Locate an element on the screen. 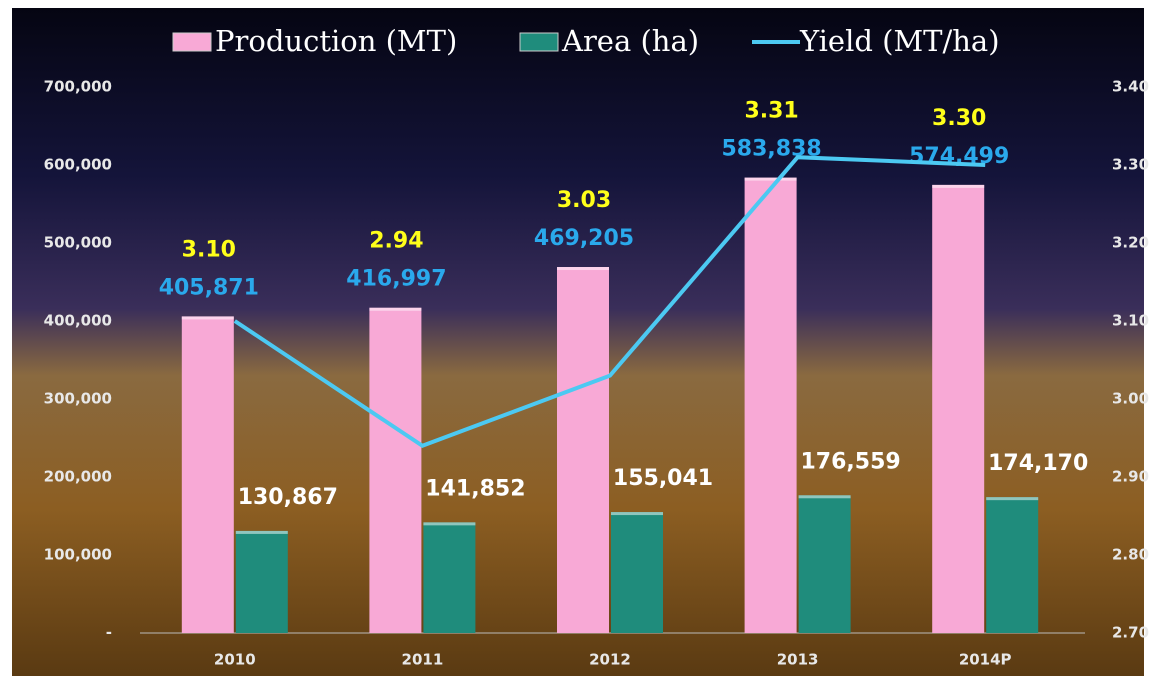  y-tick-label: - is located at coordinates (109, 633).